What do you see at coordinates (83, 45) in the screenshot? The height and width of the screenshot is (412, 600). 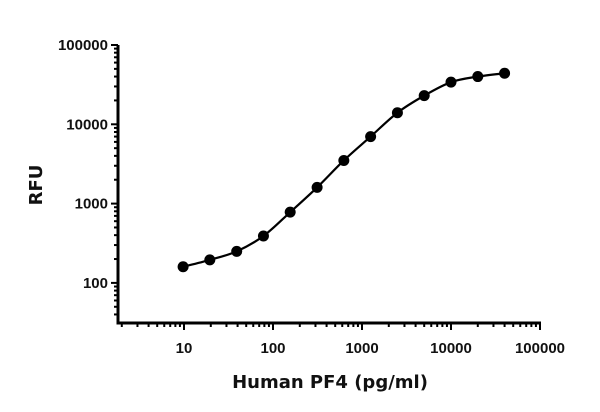 I see `y-tick-label: 100000` at bounding box center [83, 45].